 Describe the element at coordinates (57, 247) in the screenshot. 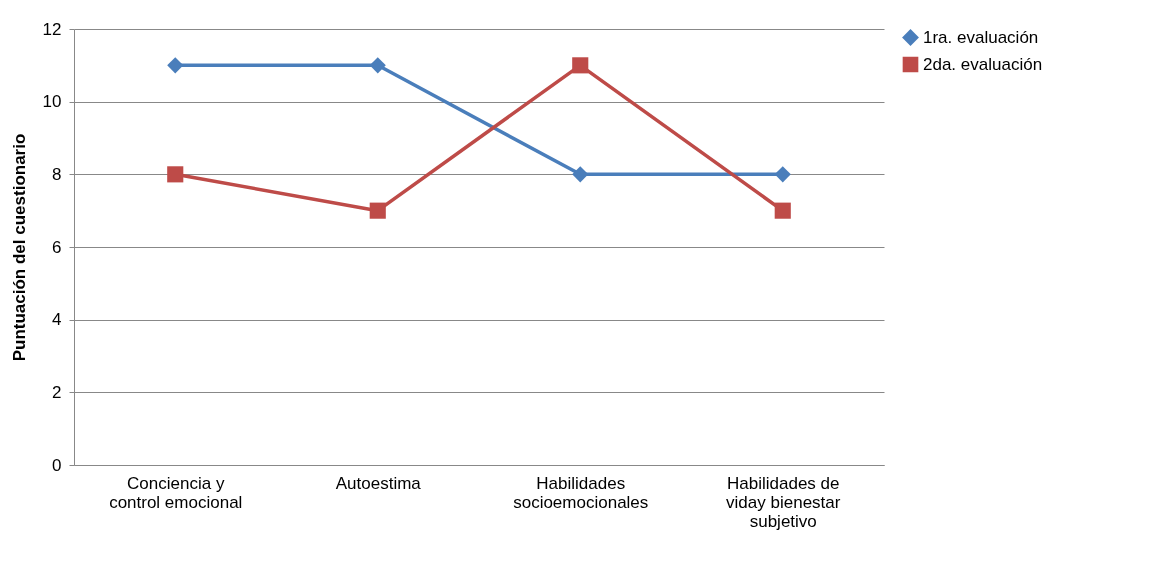

I see `y-tick-label: 6` at that location.